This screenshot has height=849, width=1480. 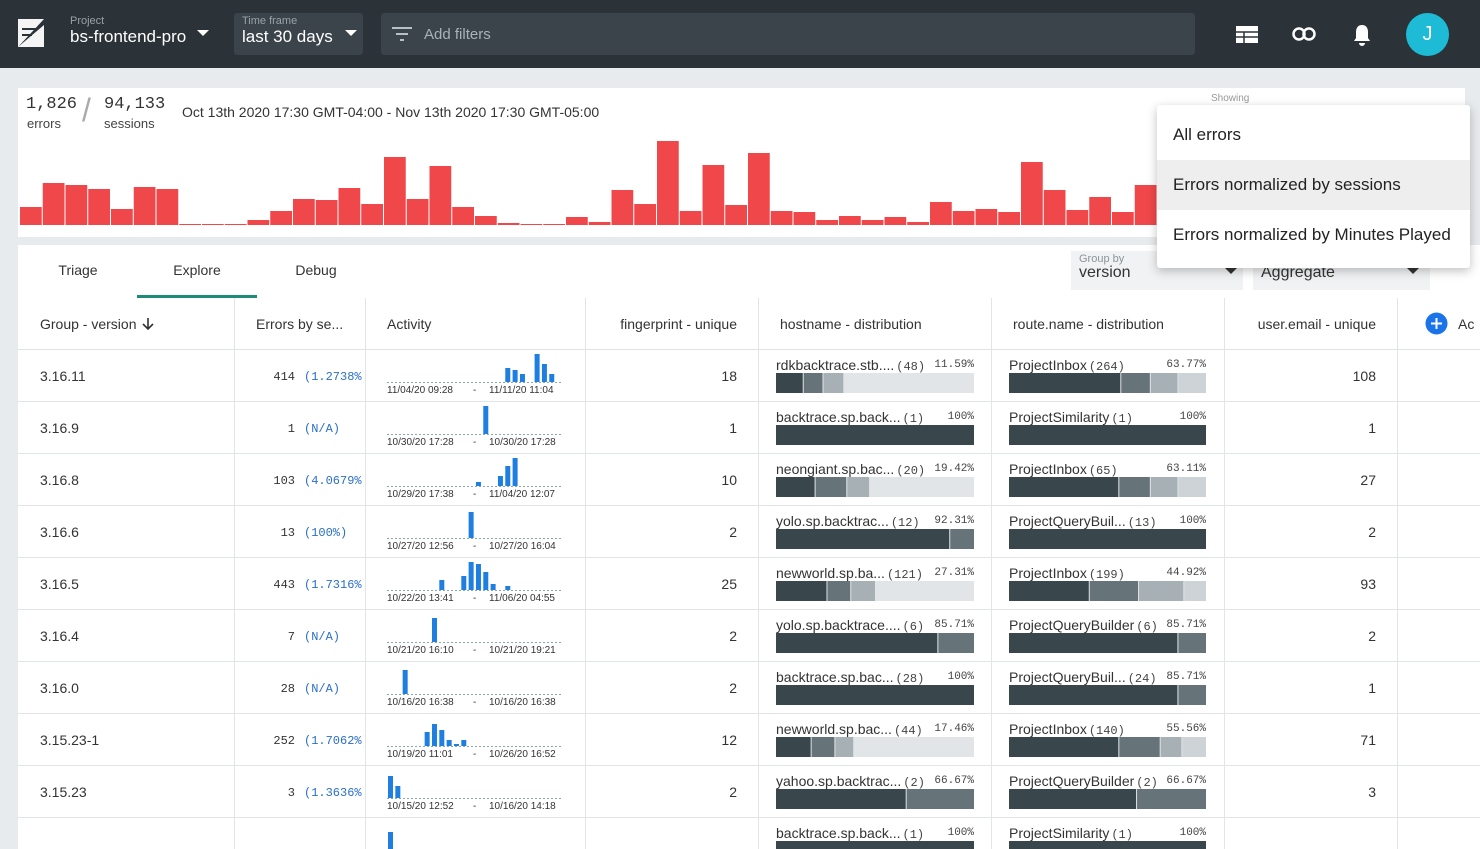 I want to click on menu-label: Showing, so click(x=1230, y=98).